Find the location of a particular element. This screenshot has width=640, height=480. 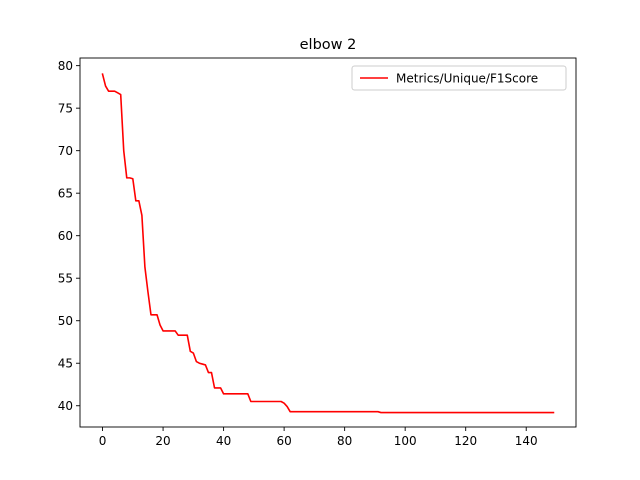

x-tick-label: 0 is located at coordinates (103, 441).